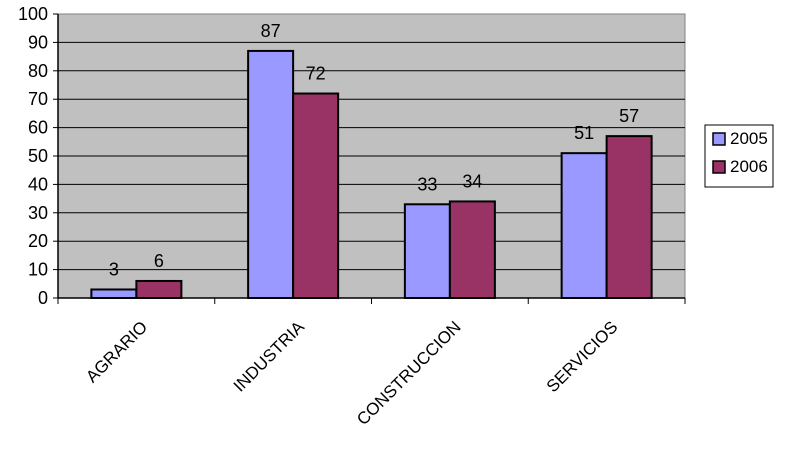  What do you see at coordinates (719, 139) in the screenshot?
I see `legend-swatch-2005` at bounding box center [719, 139].